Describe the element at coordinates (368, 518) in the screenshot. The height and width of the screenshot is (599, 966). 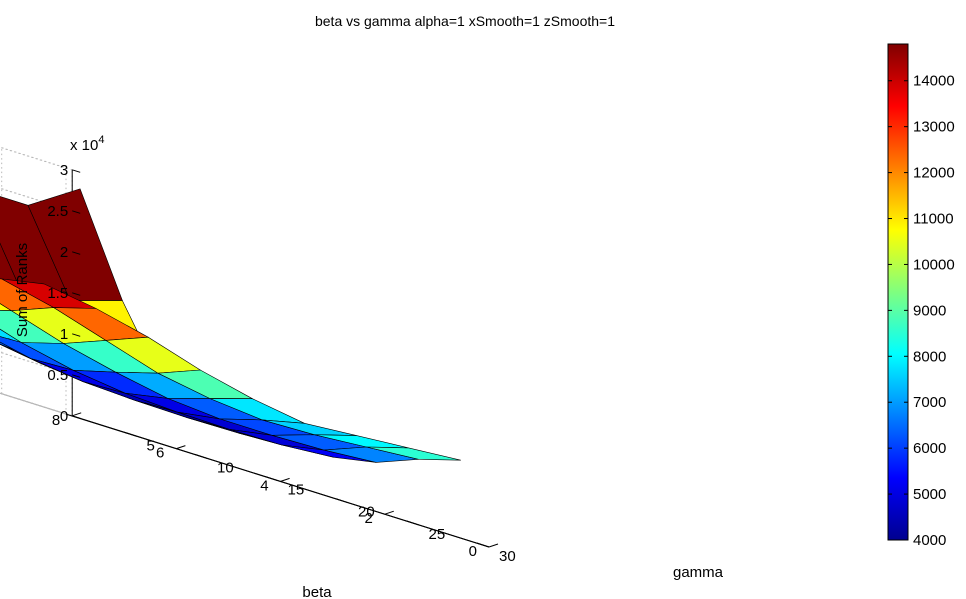
I see `y-tick-label: 2` at that location.